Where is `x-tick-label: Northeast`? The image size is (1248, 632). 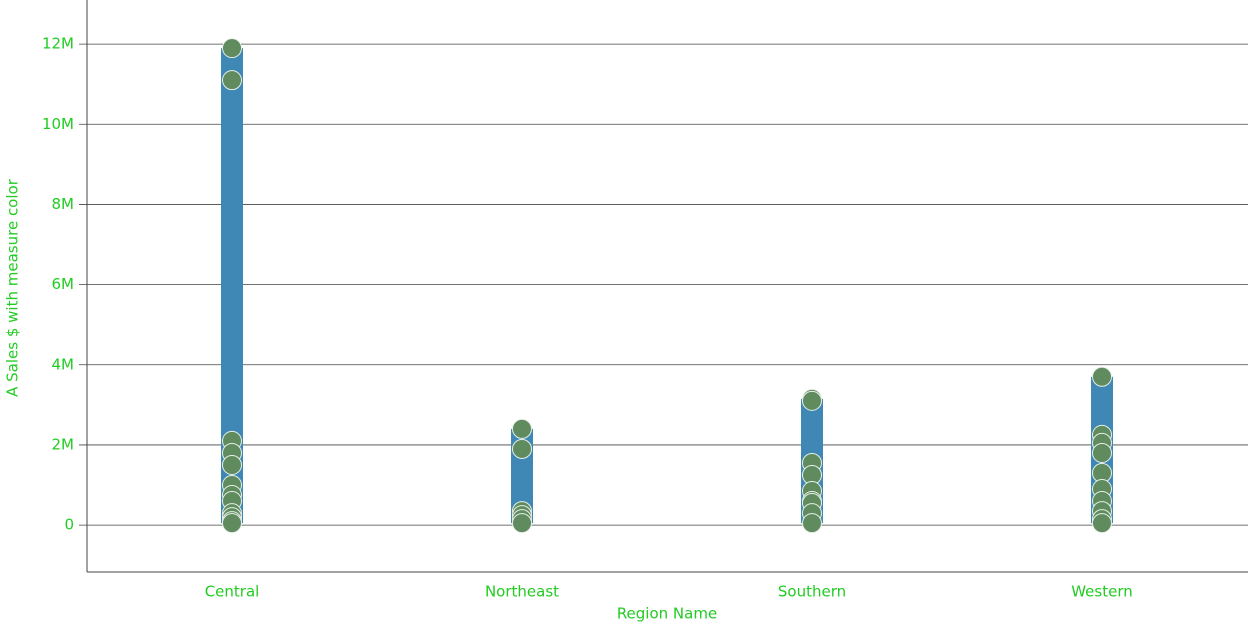
x-tick-label: Northeast is located at coordinates (522, 592).